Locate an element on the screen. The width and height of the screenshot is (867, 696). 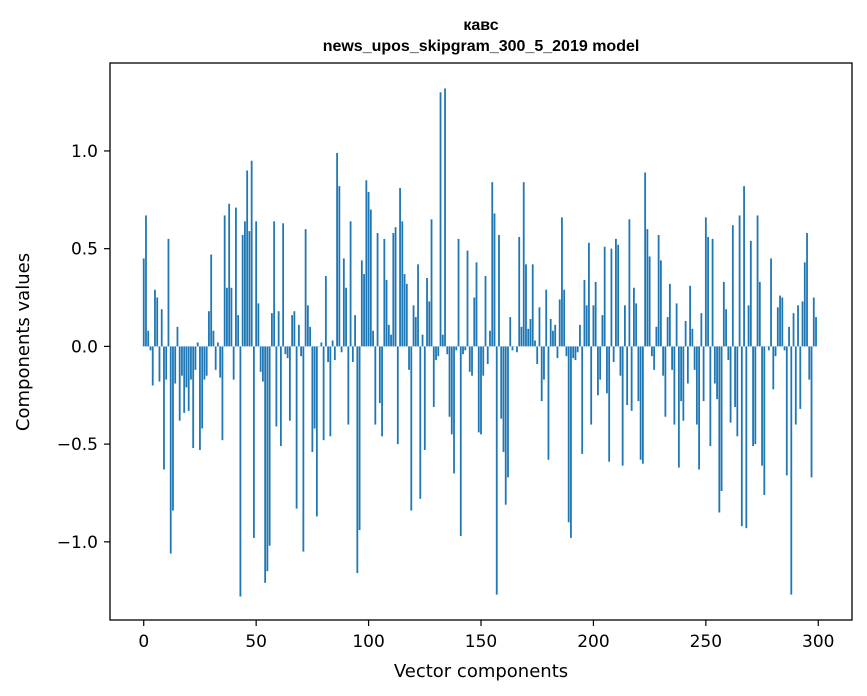
x-tick-label: 0 is located at coordinates (143, 642).